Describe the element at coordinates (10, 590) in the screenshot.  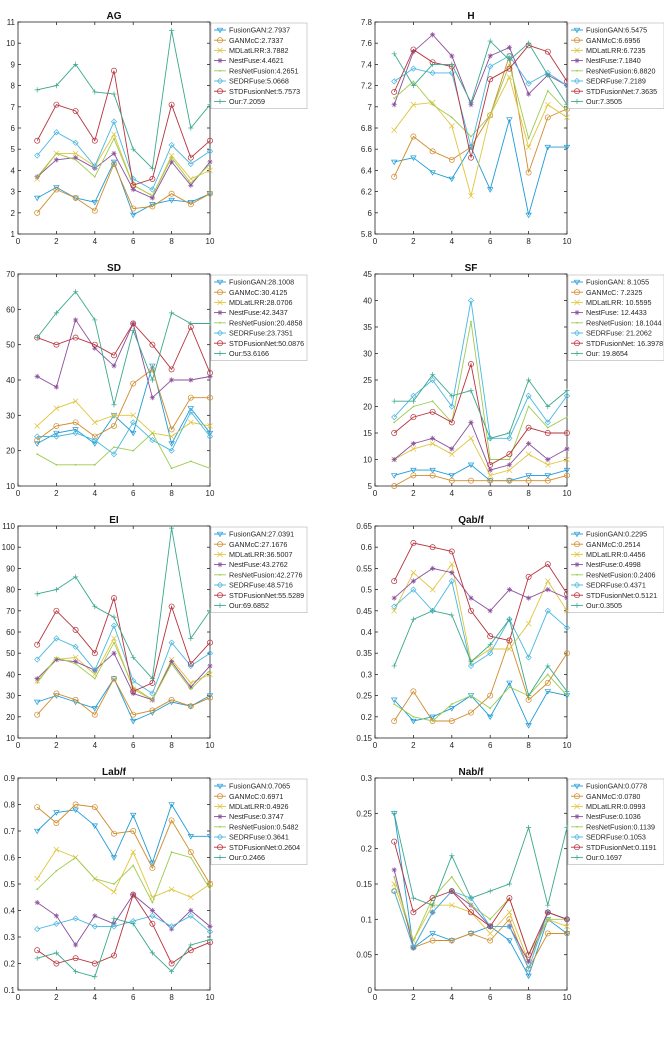
I see `y-tick-label: 80` at that location.